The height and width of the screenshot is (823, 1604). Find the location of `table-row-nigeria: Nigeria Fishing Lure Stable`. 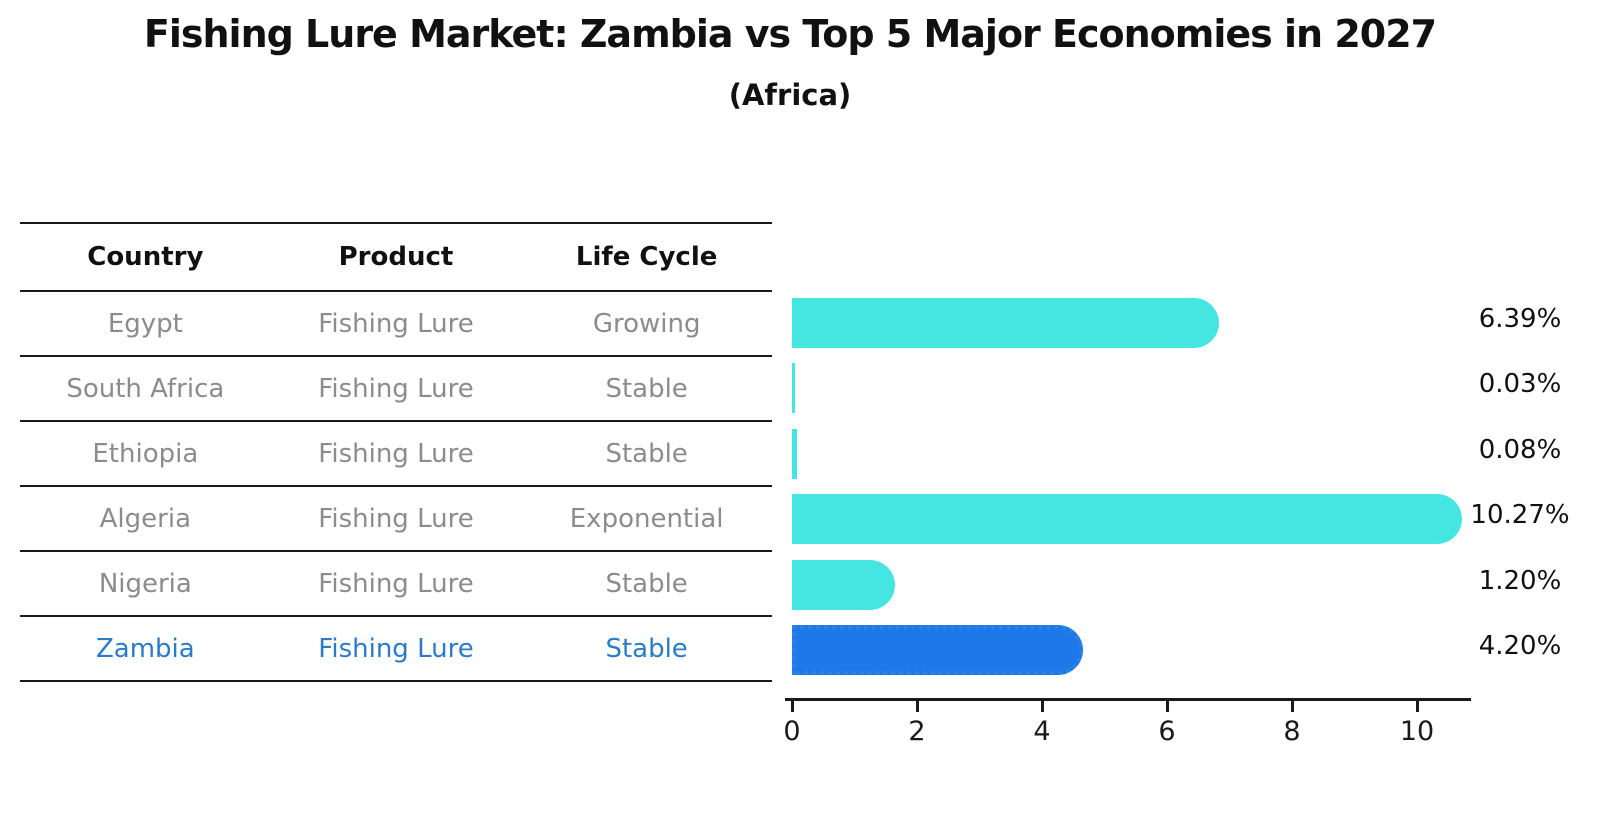

table-row-nigeria: Nigeria Fishing Lure Stable is located at coordinates (396, 584).